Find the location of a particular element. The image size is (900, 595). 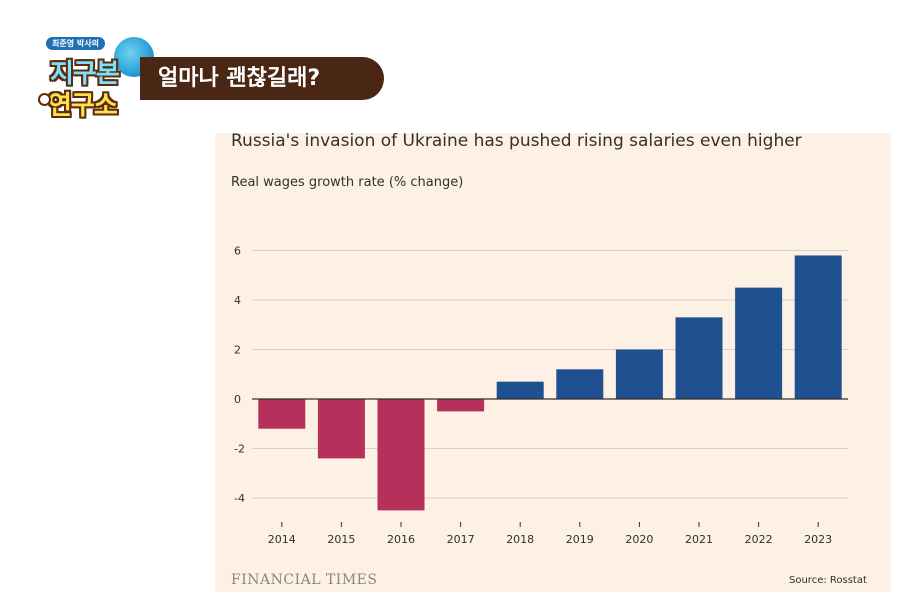

bar-2014 is located at coordinates (282, 414).